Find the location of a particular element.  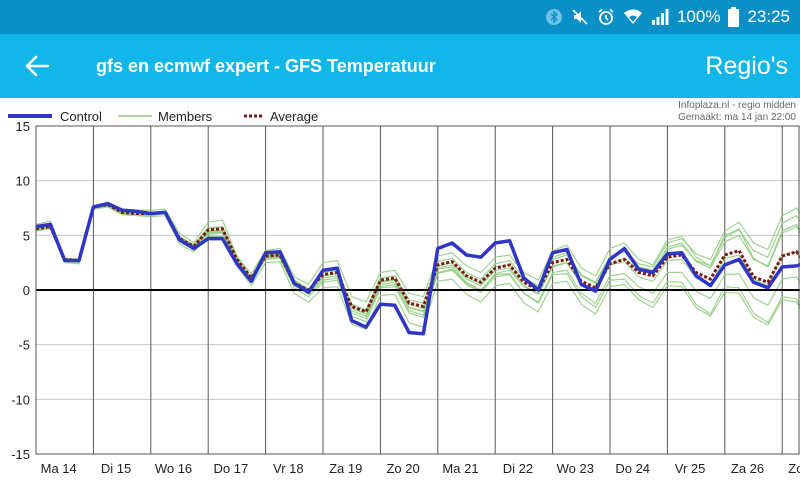

back-button is located at coordinates (37, 66).